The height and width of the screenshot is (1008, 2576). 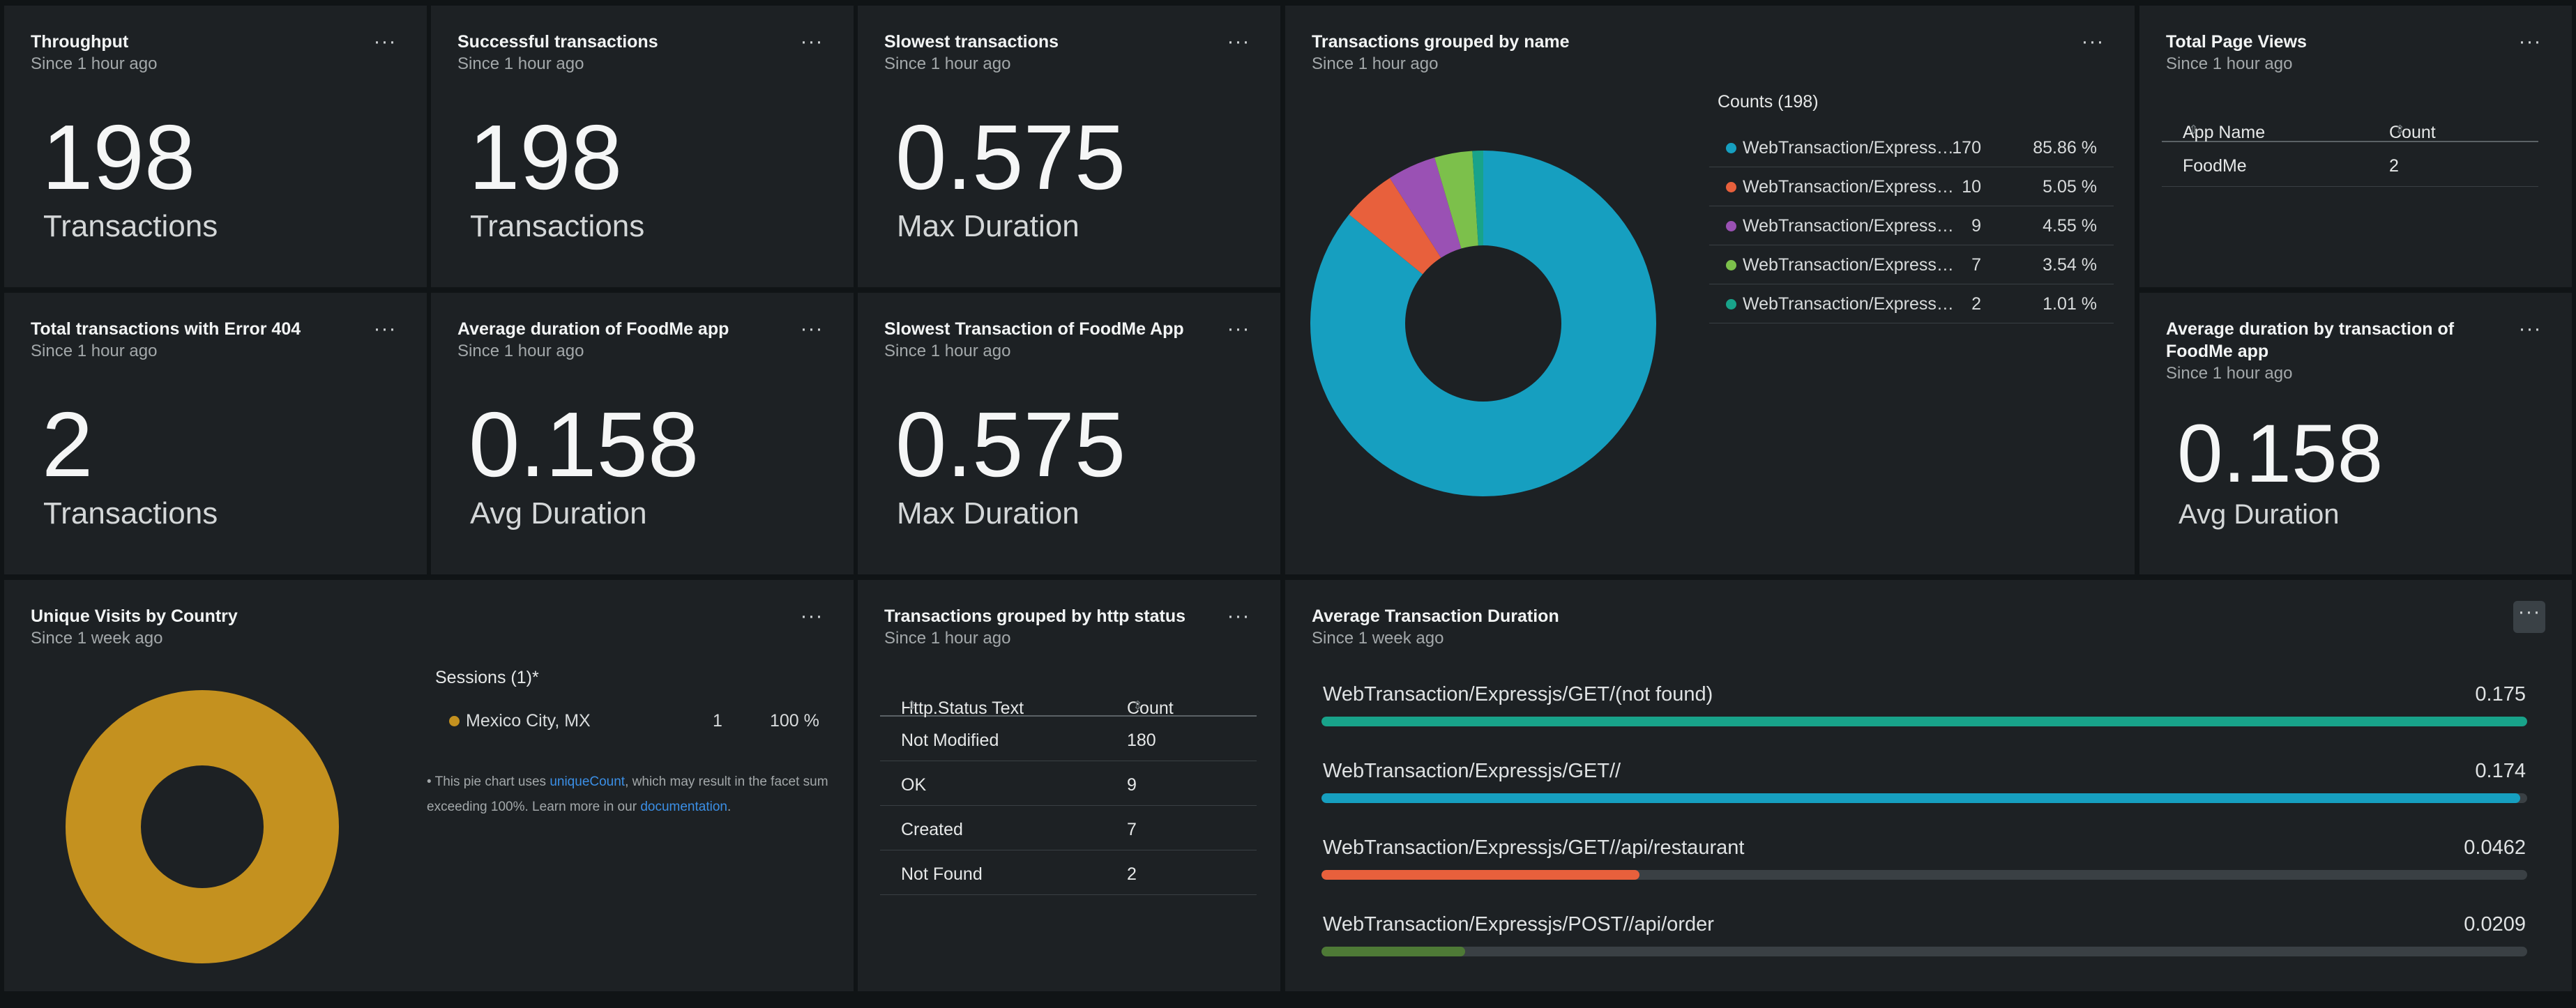 I want to click on billboard-value: 2, so click(x=67, y=444).